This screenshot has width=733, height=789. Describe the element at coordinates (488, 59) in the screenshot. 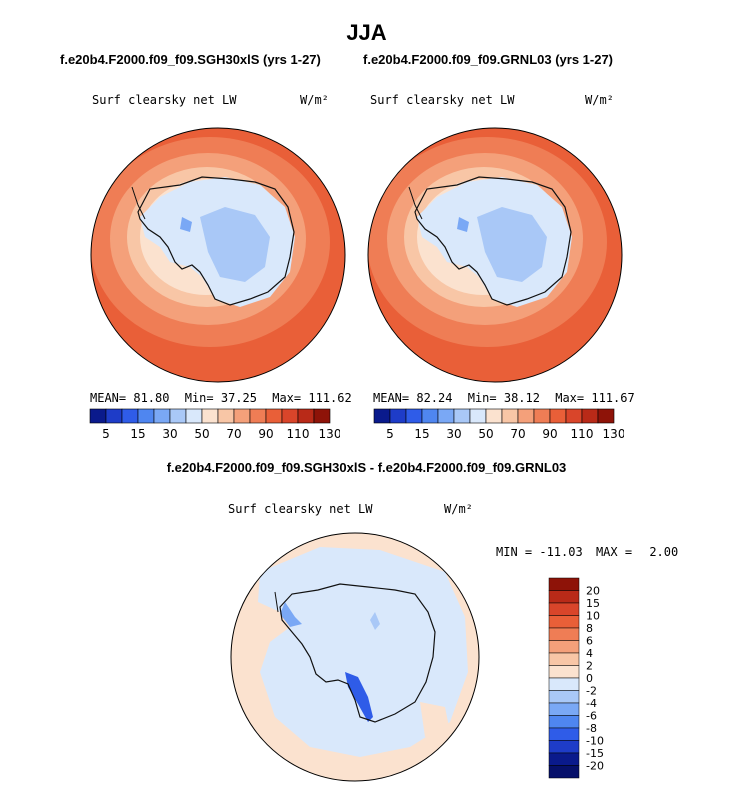

I see `panel-right-title: f.e20b4.F2000.f09_f09.GRNL03 (yrs 1-27)` at that location.